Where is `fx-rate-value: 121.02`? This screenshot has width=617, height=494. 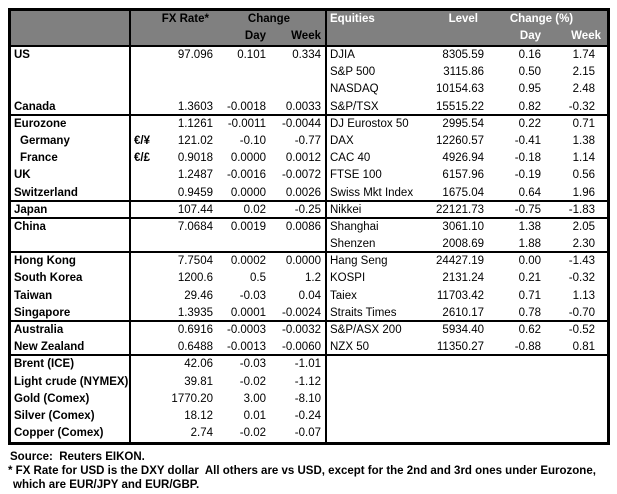 fx-rate-value: 121.02 is located at coordinates (195, 140).